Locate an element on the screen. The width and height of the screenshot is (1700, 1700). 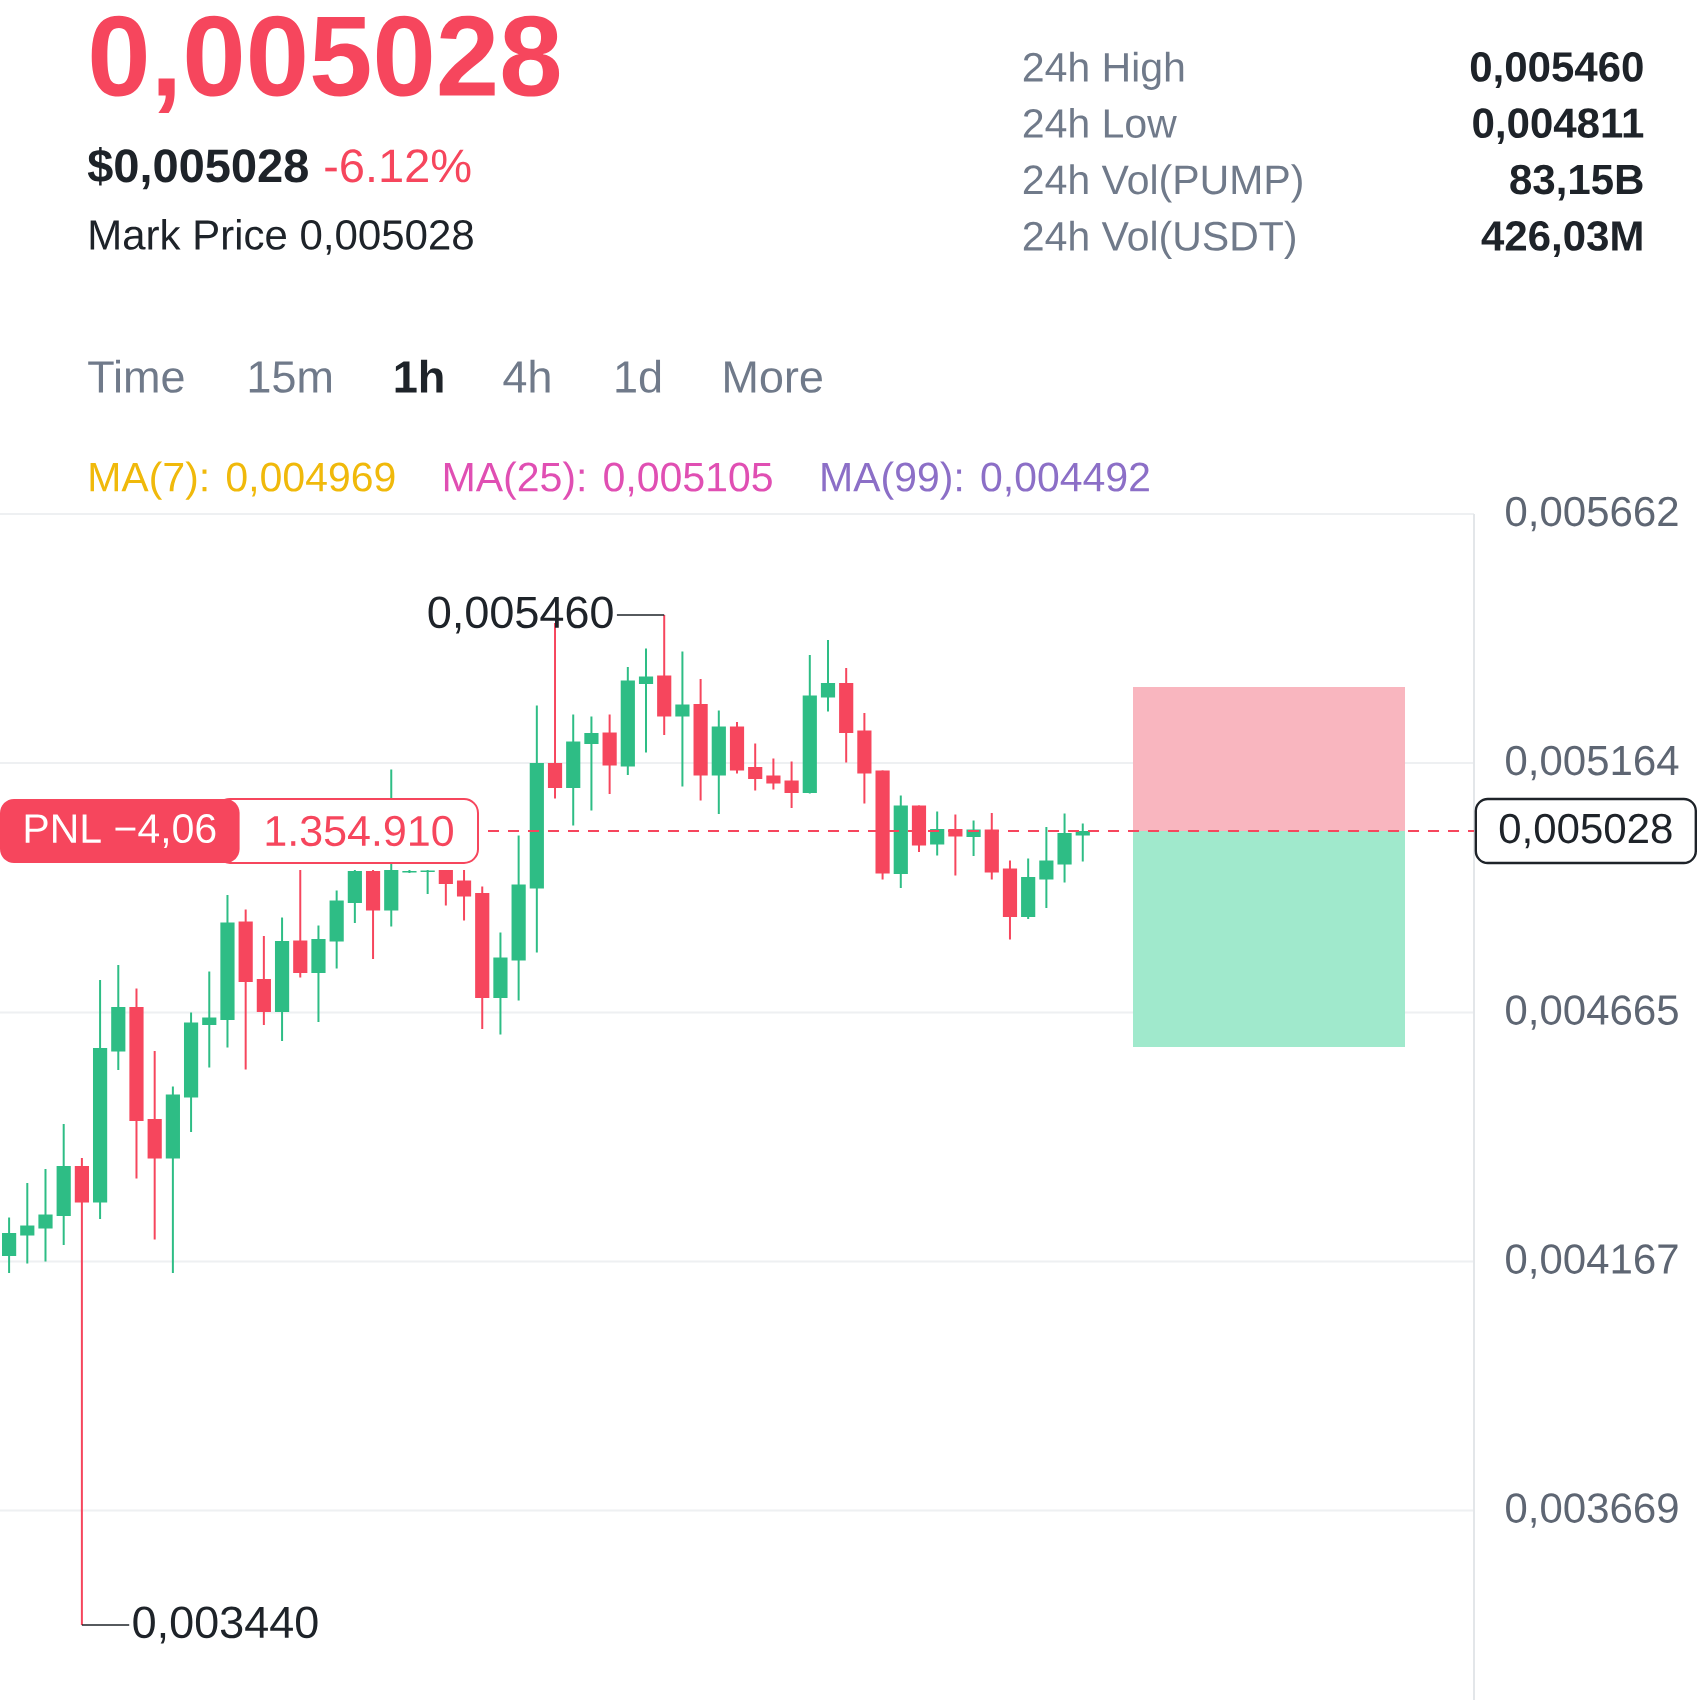
annotation: 0,003440 is located at coordinates (225, 1625).